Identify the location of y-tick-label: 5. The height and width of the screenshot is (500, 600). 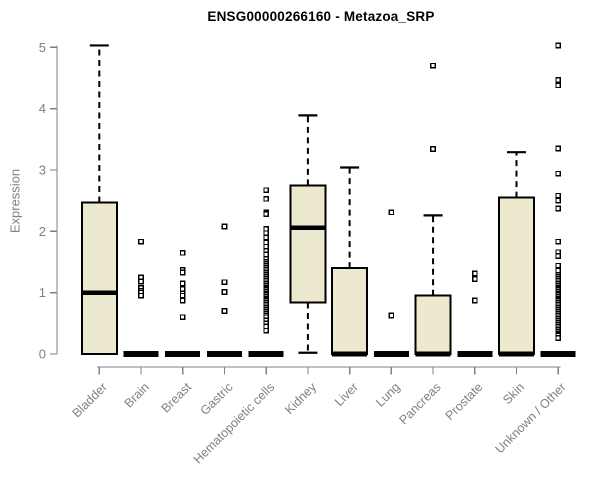
(42, 47).